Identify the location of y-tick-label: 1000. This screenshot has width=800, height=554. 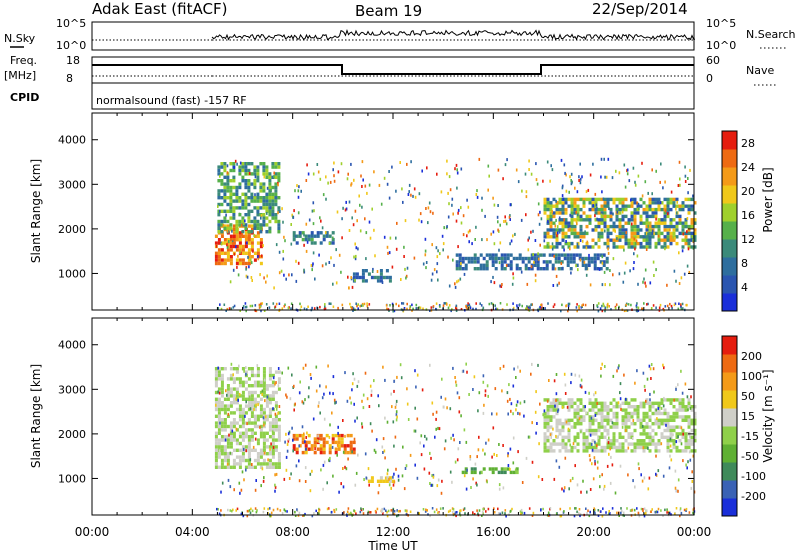
(72, 478).